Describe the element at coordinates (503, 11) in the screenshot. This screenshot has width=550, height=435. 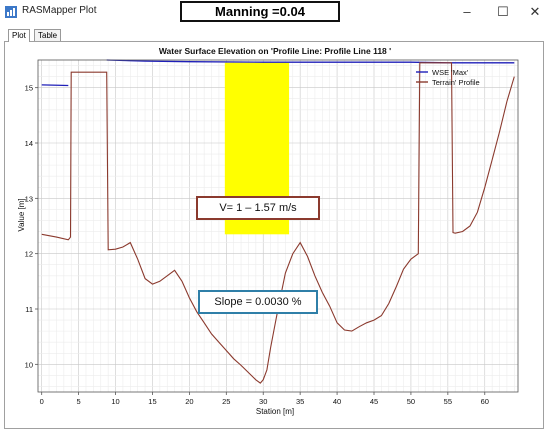
I see `maximize-button: ☐` at that location.